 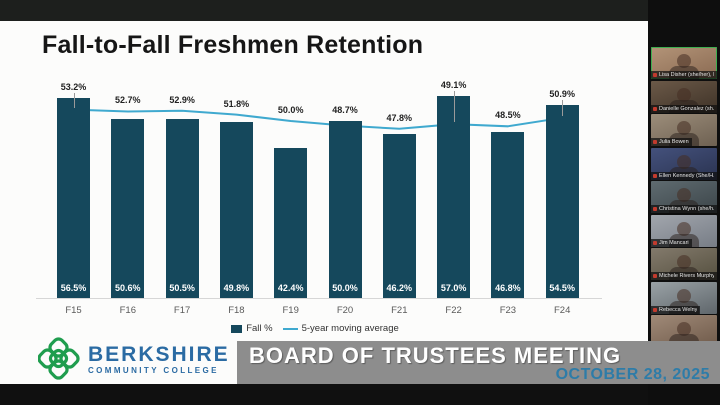 I want to click on x-lab: F20, so click(x=345, y=310).